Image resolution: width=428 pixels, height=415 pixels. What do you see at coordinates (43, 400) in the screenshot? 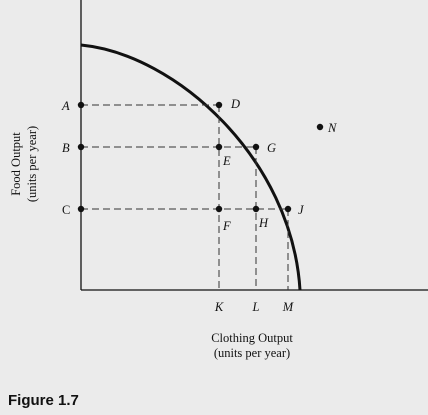
I see `figure-caption: Figure 1.7` at bounding box center [43, 400].